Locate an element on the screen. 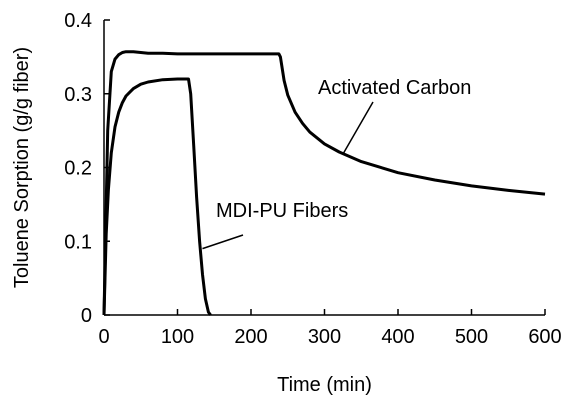 The height and width of the screenshot is (398, 566). x-tick-label: 500 is located at coordinates (471, 337).